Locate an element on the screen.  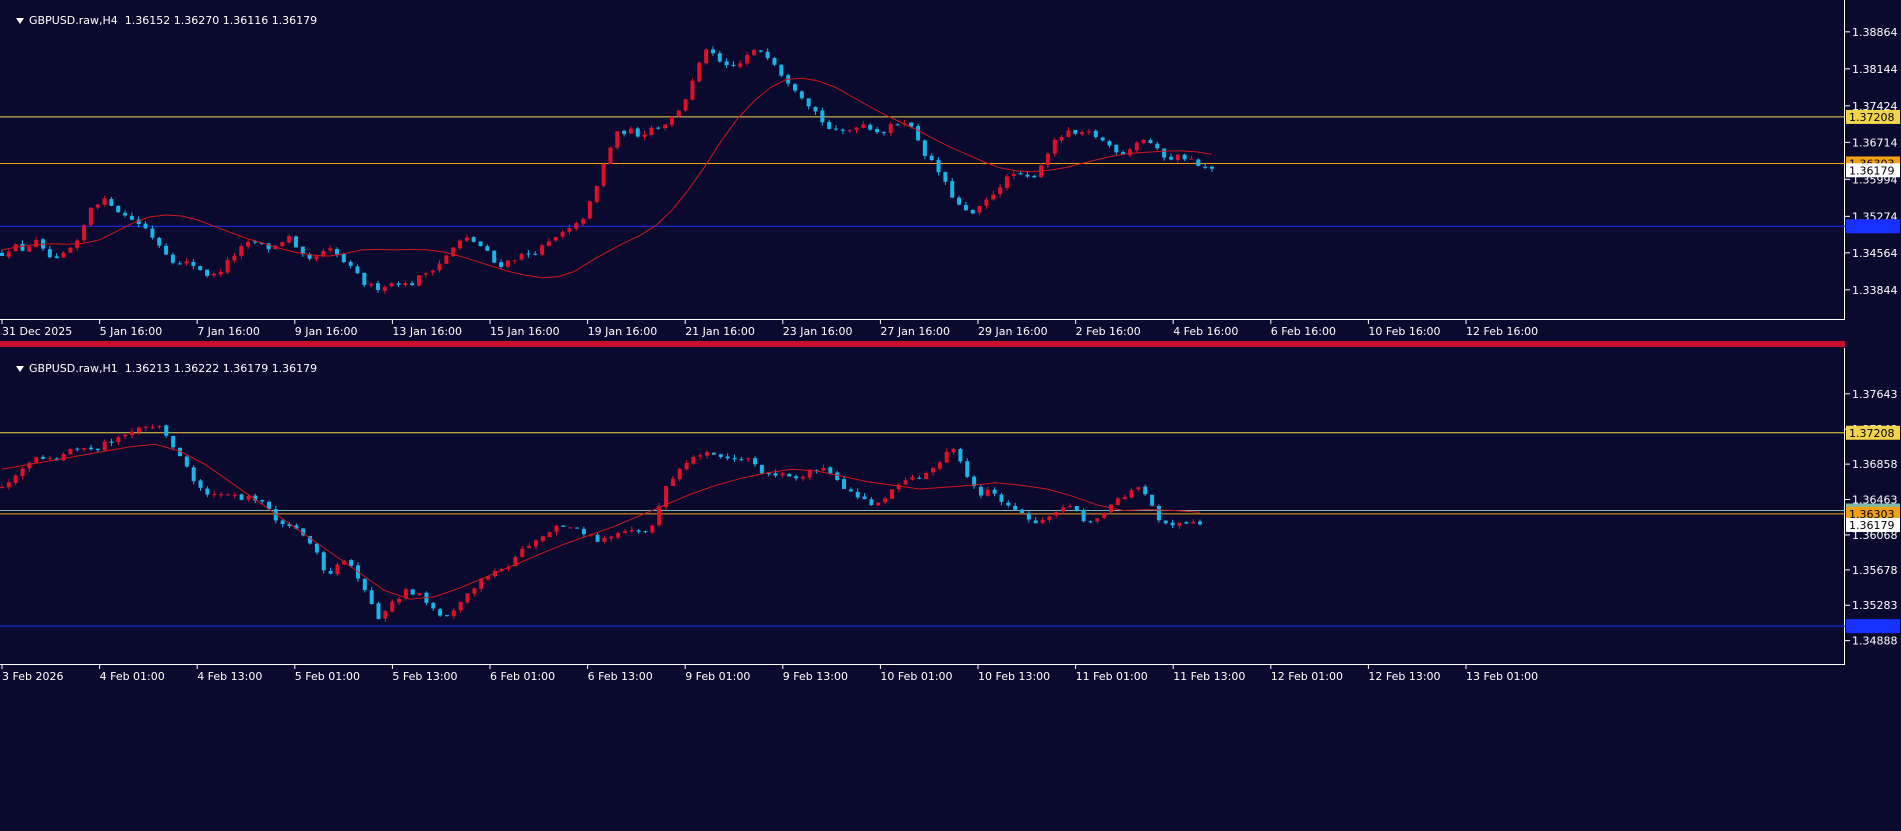
price-tick-label: 1.35283 is located at coordinates (1875, 605).